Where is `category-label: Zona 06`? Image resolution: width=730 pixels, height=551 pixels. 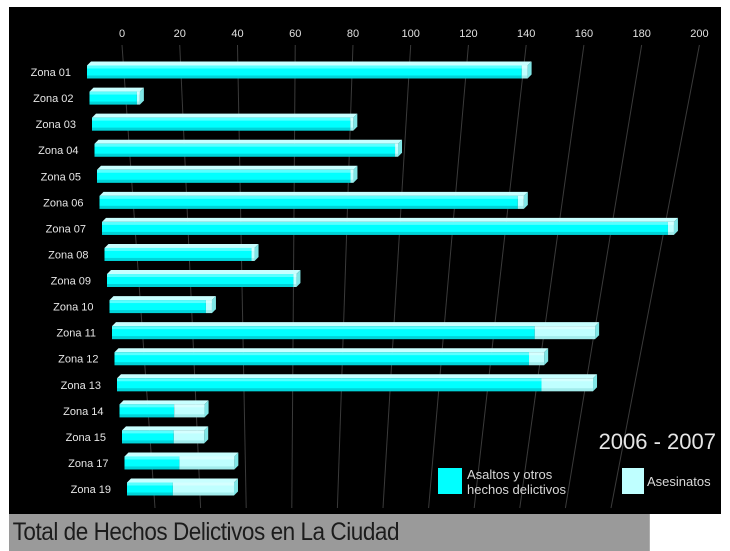
category-label: Zona 06 is located at coordinates (63, 203).